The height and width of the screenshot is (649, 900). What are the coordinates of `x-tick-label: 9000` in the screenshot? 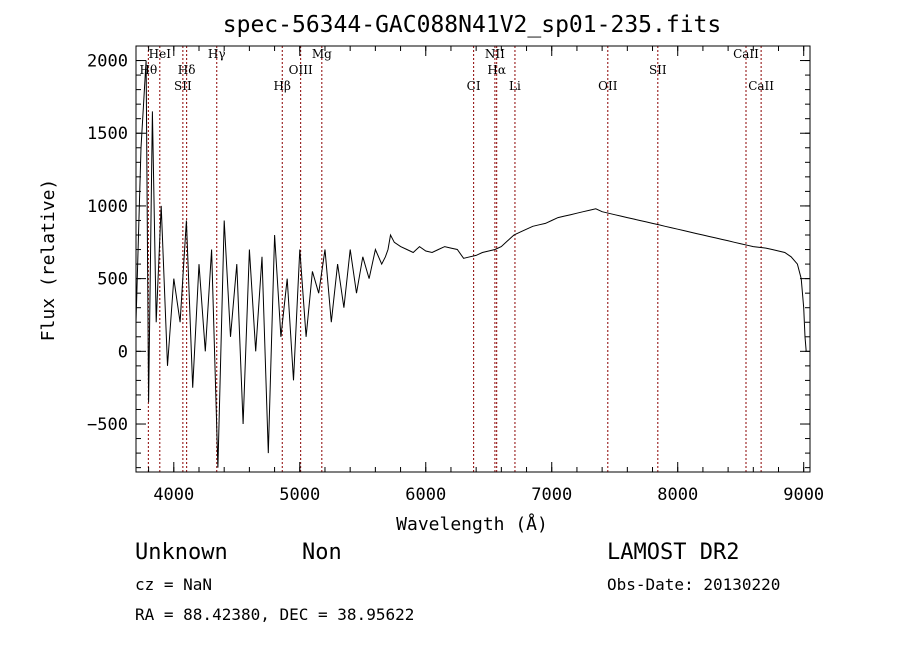 It's located at (803, 495).